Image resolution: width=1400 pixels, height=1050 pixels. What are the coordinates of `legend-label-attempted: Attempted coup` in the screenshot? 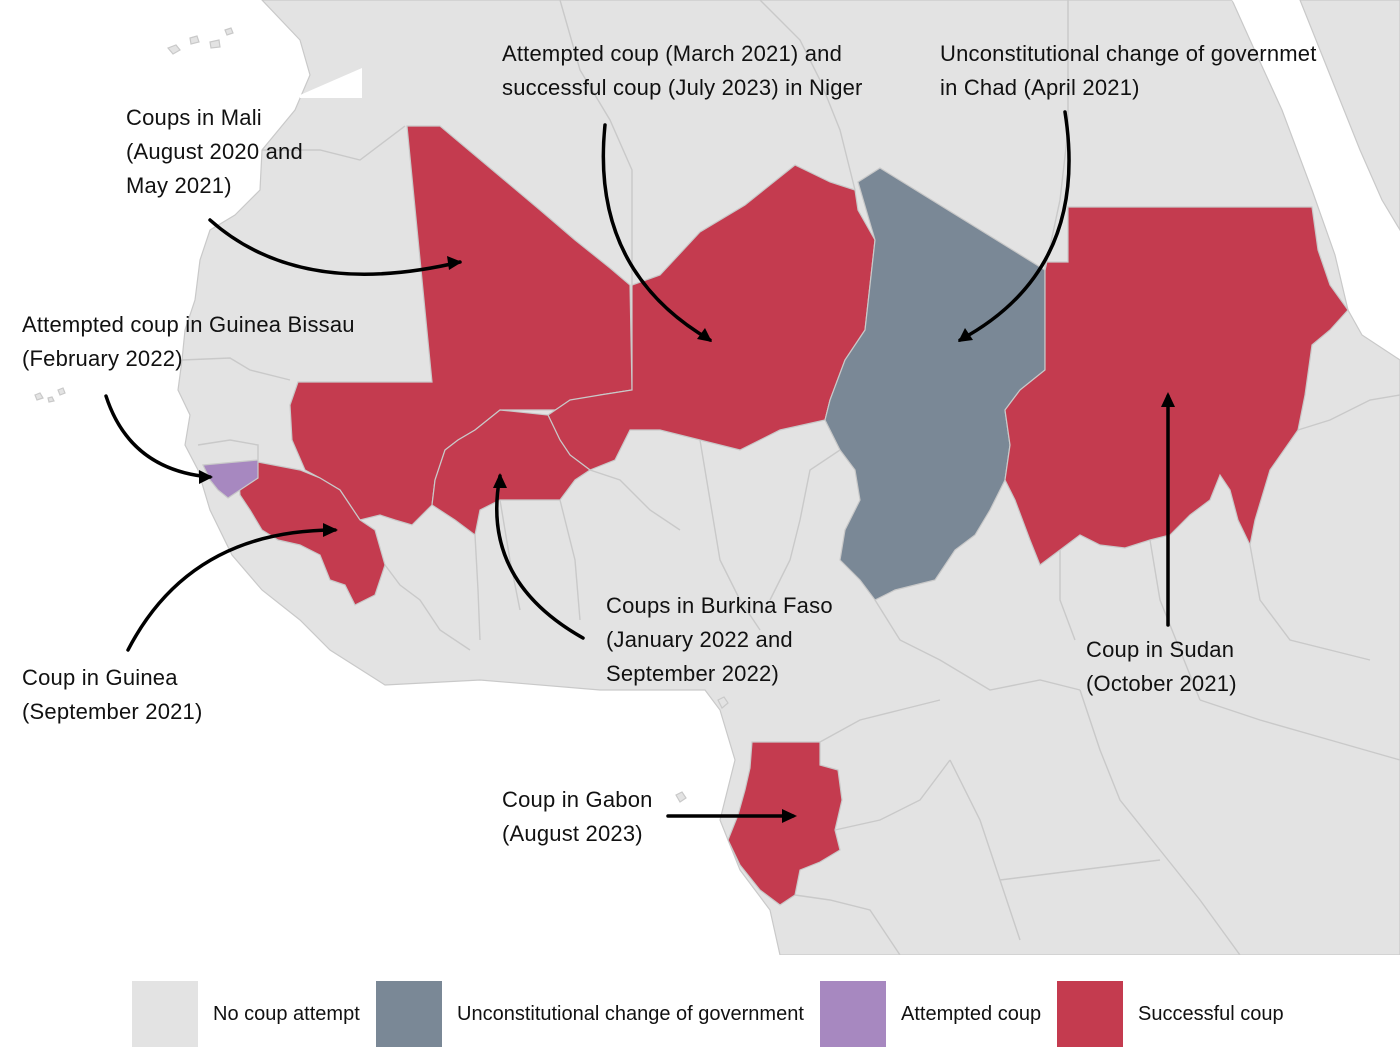 It's located at (971, 1014).